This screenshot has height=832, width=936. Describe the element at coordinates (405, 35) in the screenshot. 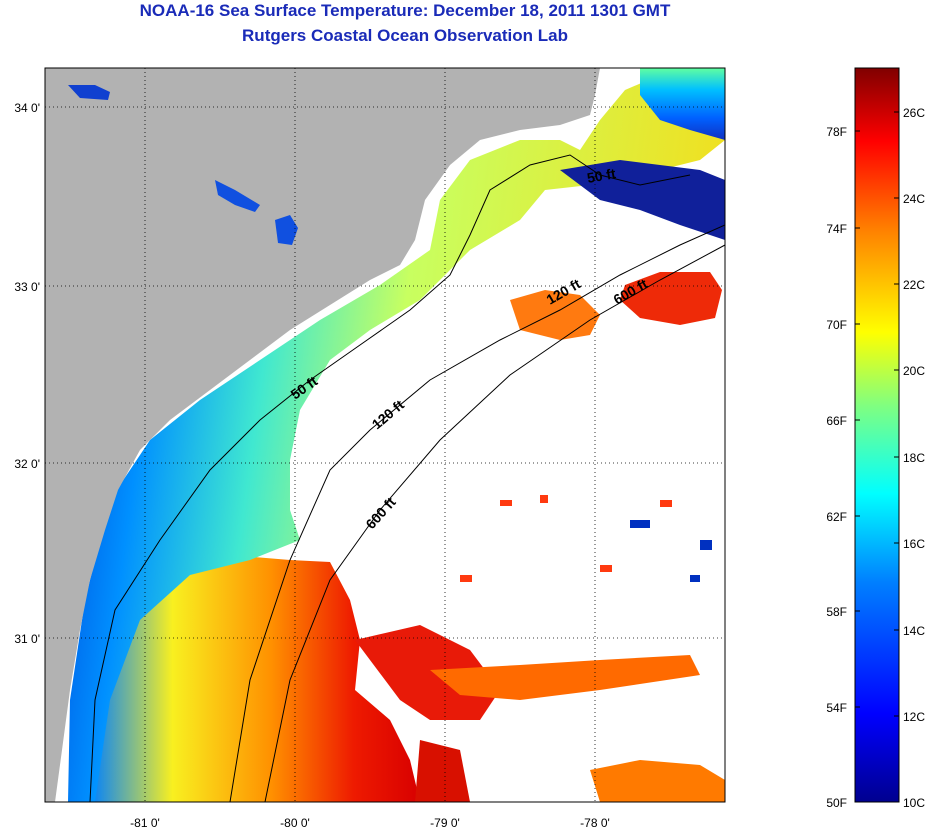

I see `map-subtitle: Rutgers Coastal Ocean Observation Lab` at that location.